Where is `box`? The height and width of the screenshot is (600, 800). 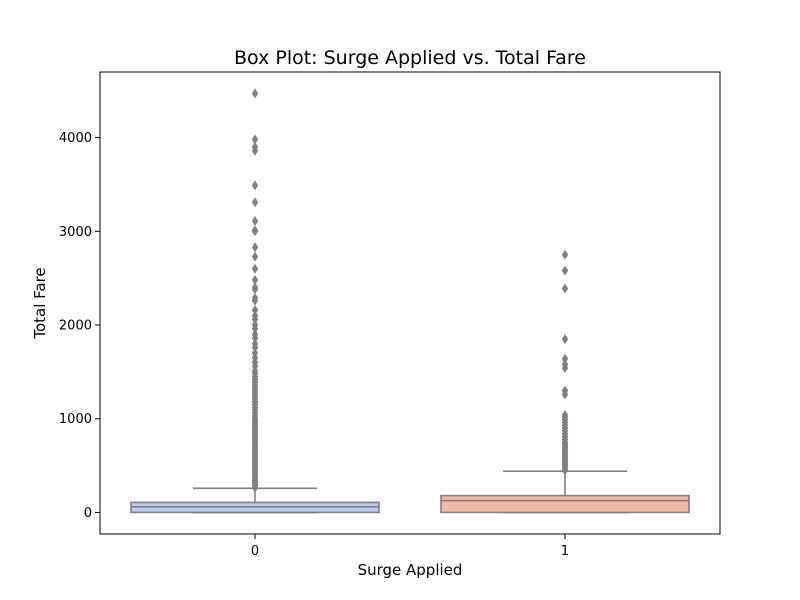
box is located at coordinates (565, 504).